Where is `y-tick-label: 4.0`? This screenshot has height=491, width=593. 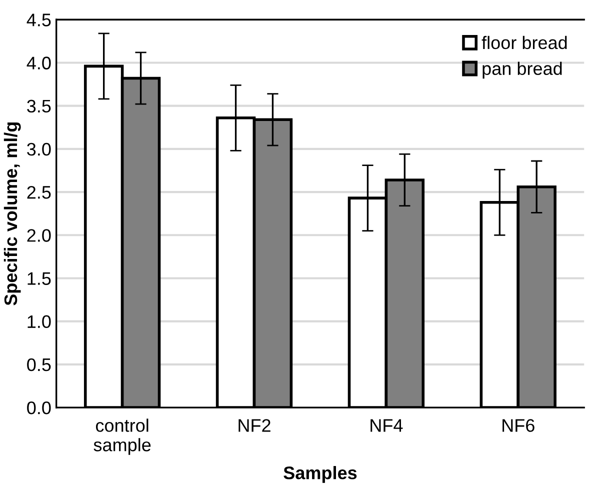 y-tick-label: 4.0 is located at coordinates (38, 63).